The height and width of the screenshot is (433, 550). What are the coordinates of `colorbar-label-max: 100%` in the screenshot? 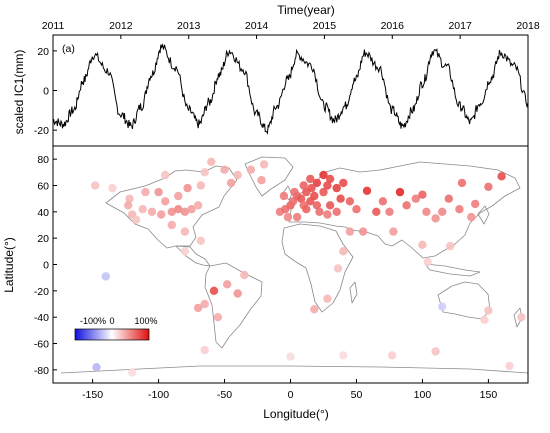 It's located at (145, 321).